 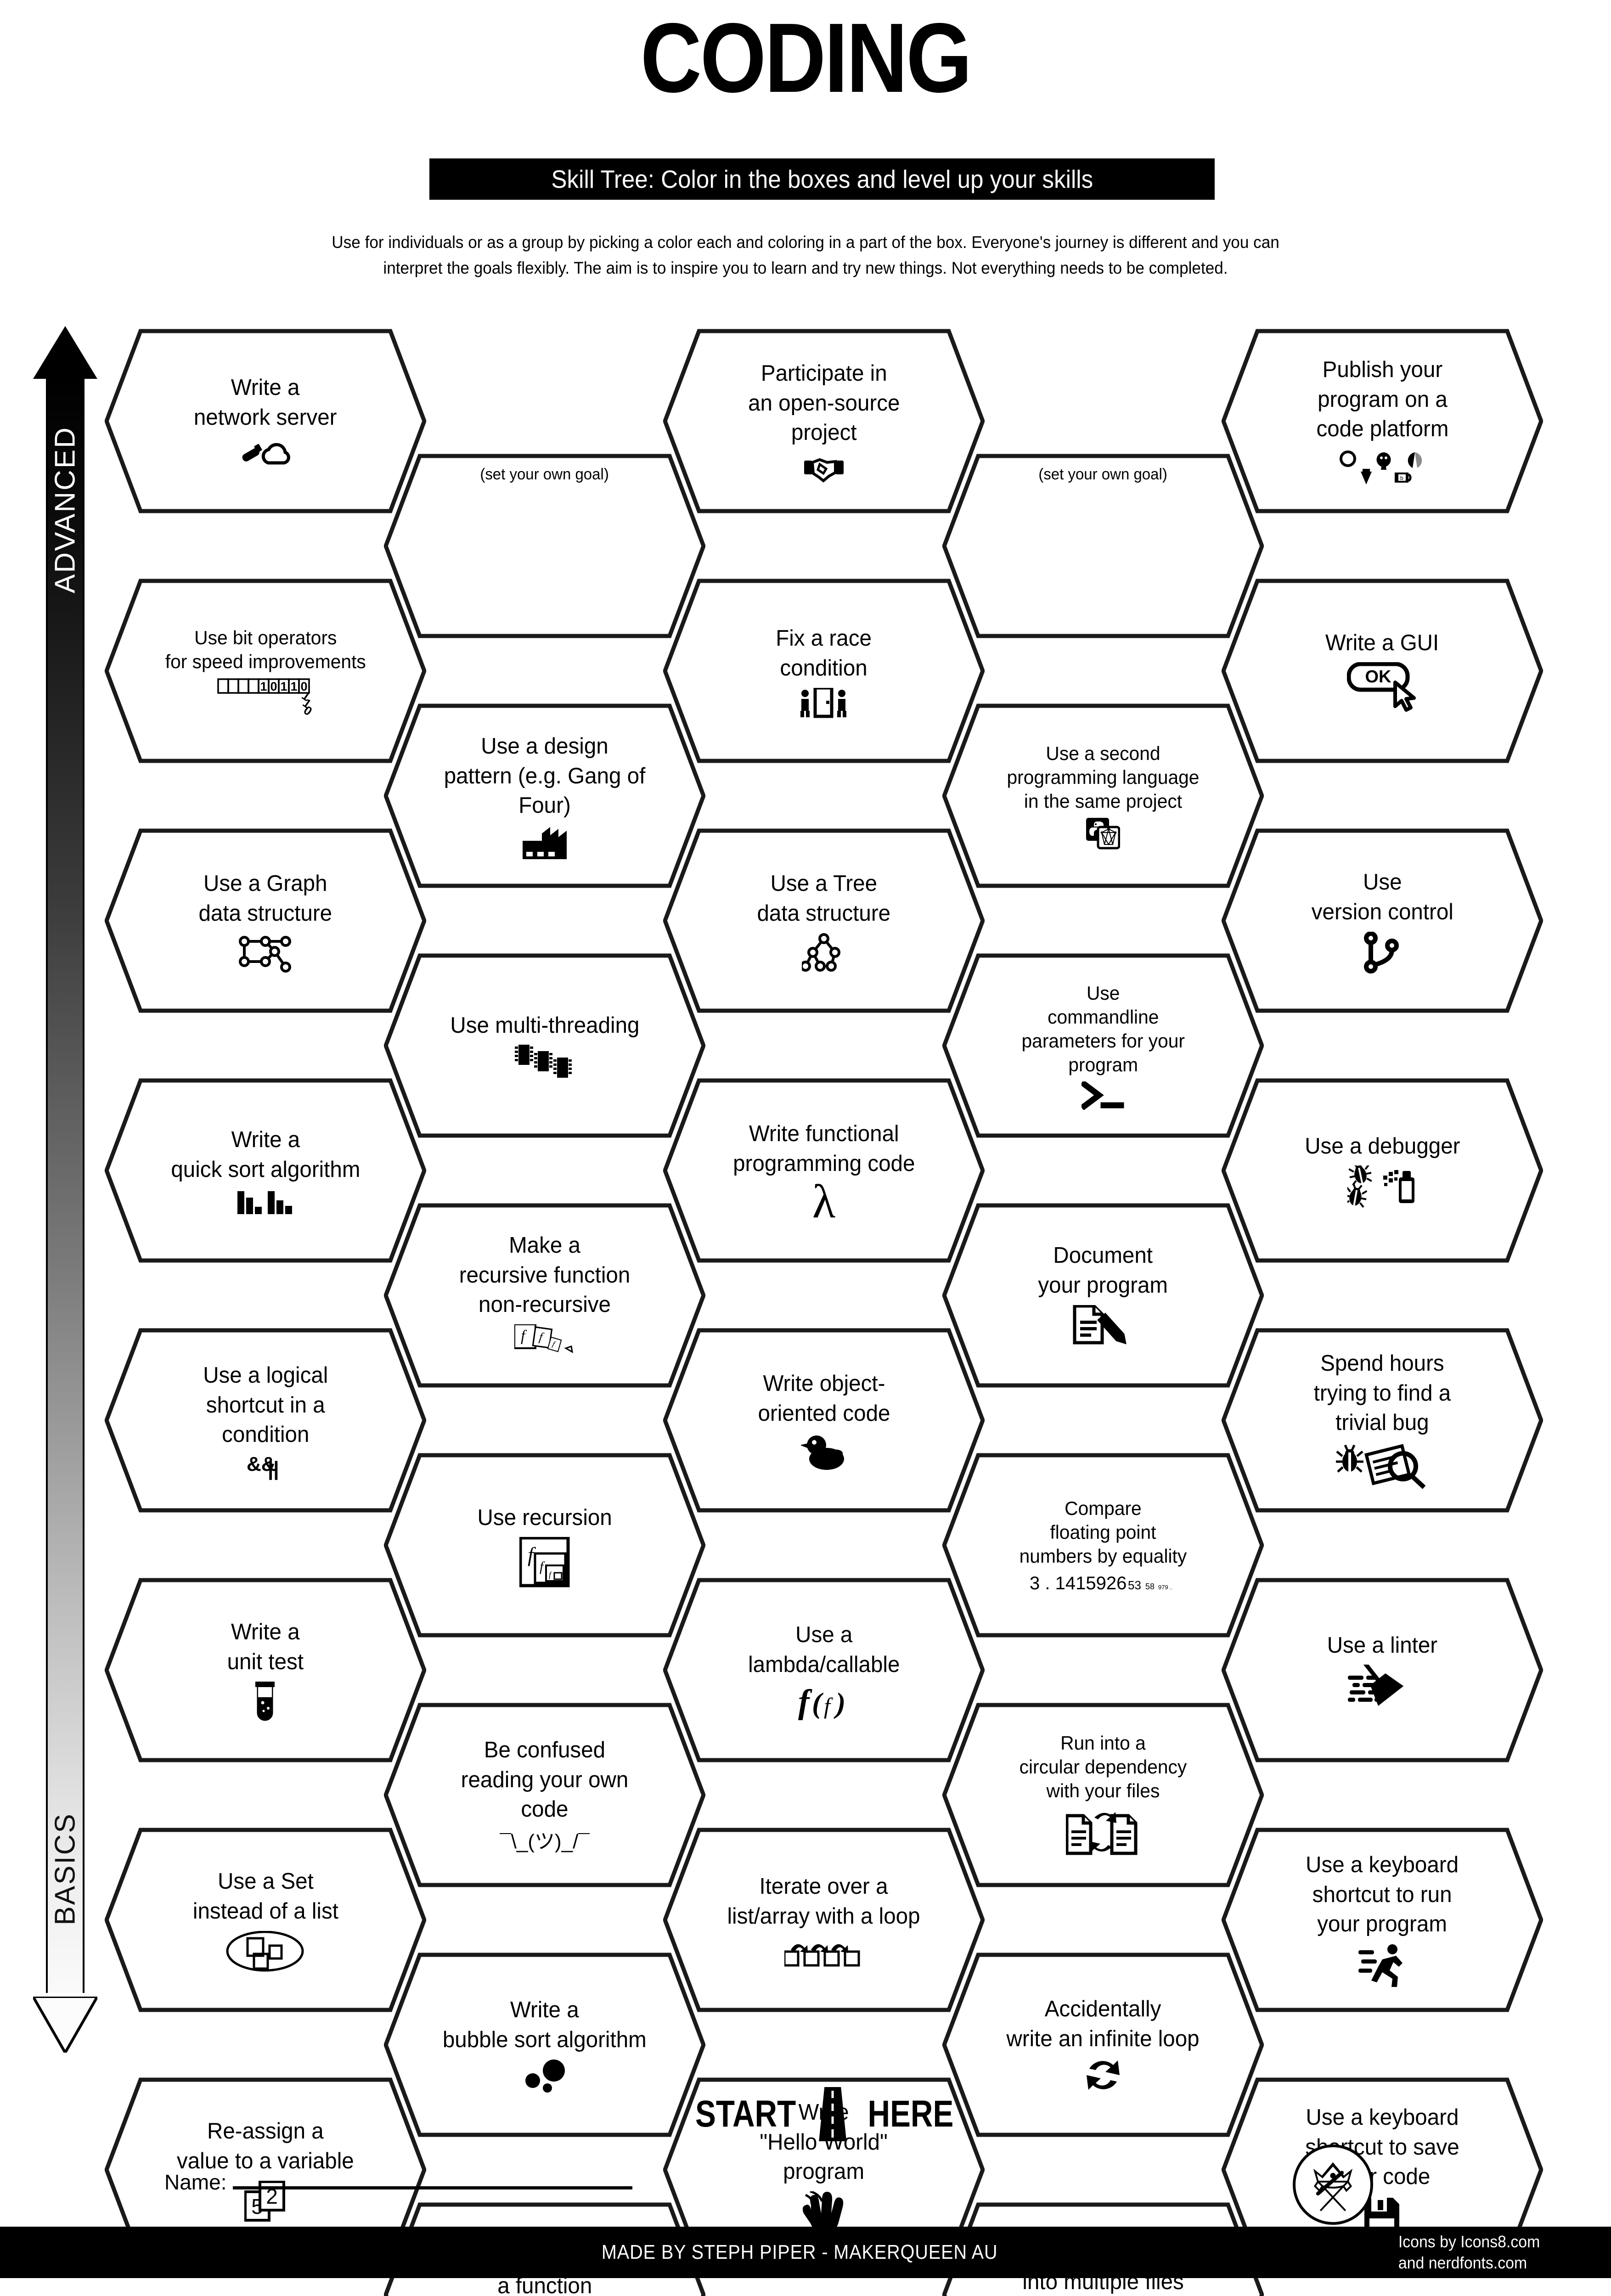 I want to click on skill-hex-graph-structure: Use a Graph data structure, so click(x=265, y=921).